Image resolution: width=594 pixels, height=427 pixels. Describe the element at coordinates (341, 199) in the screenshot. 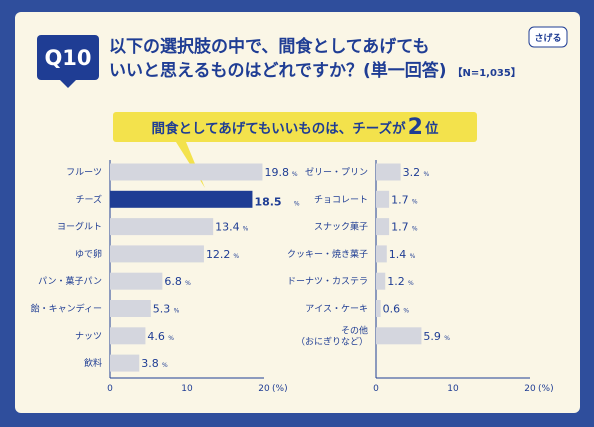

I see `right-category-label: チョコレート` at that location.